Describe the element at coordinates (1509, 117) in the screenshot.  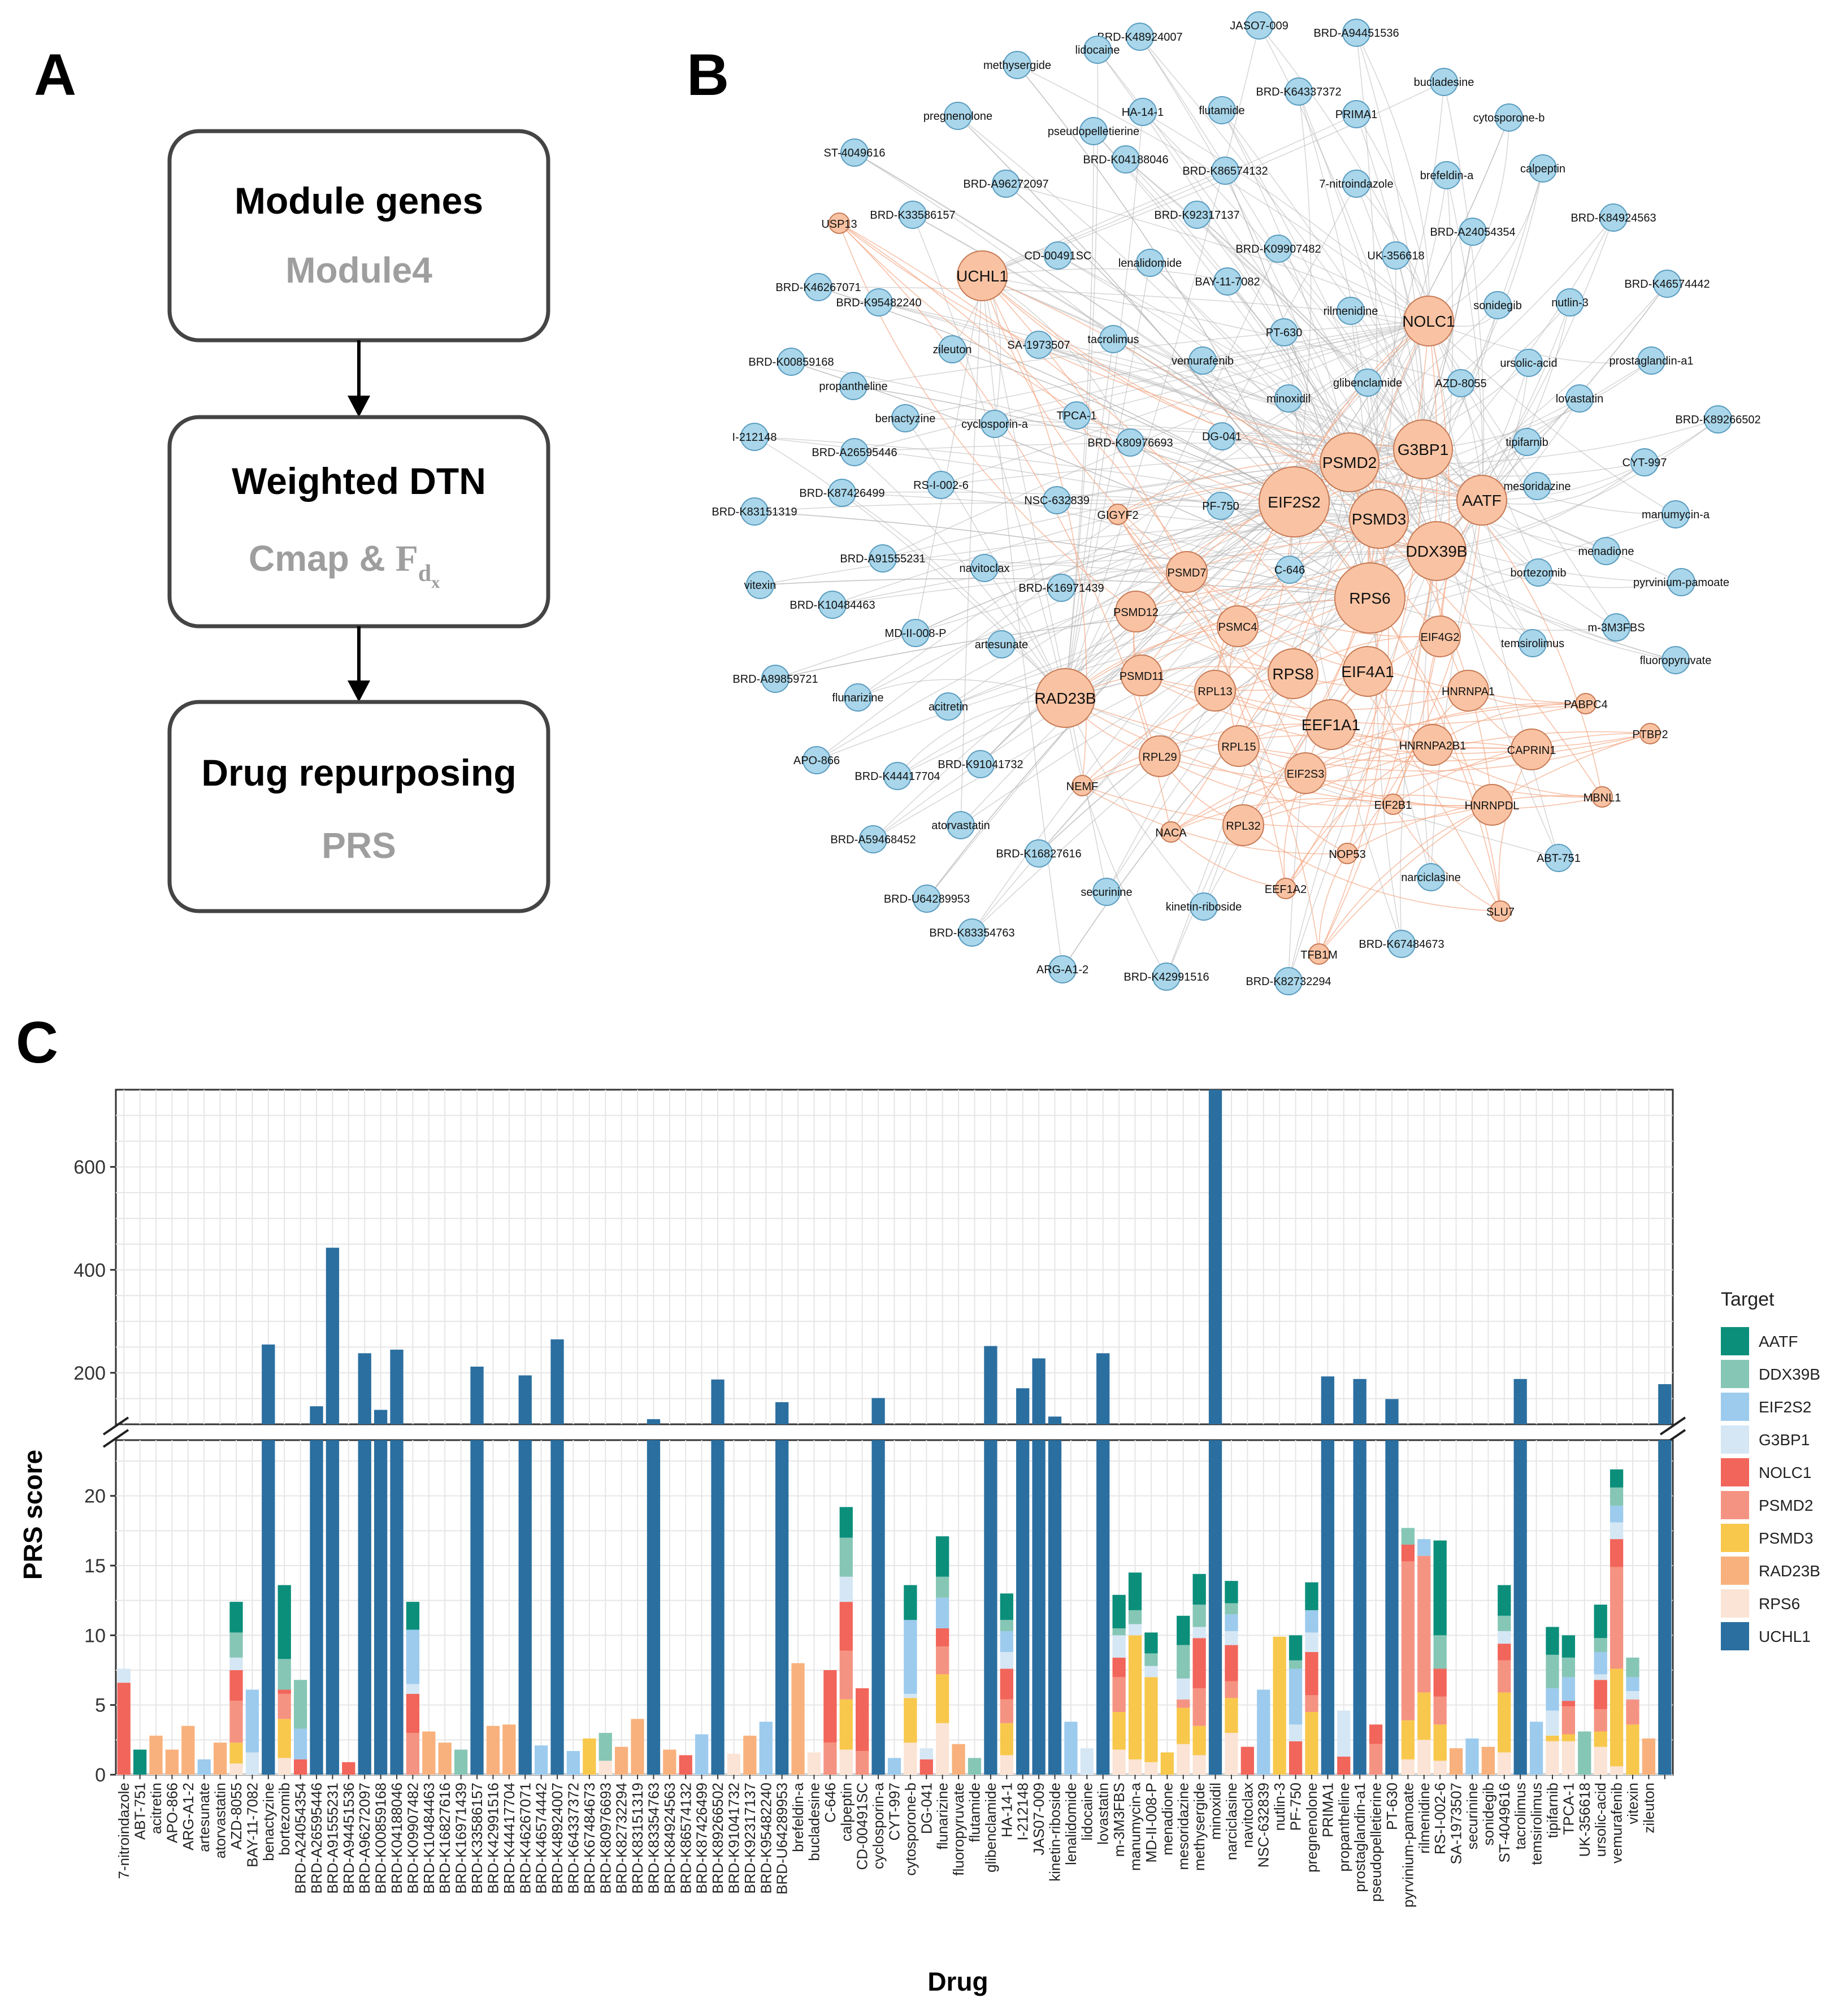
I see `drug-node: cytosporone-b` at that location.